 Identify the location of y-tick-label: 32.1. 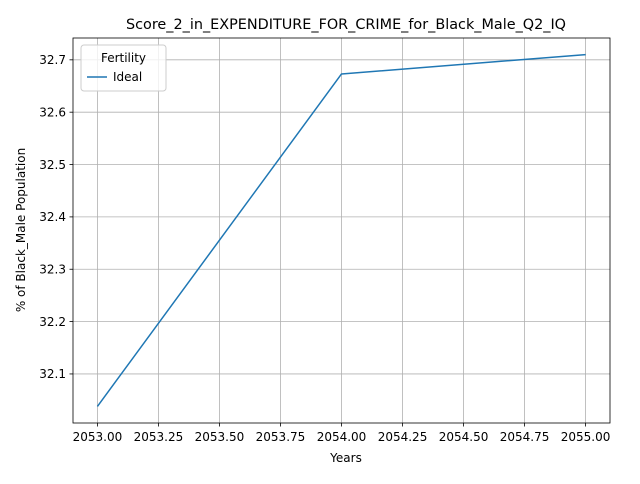
(52, 374).